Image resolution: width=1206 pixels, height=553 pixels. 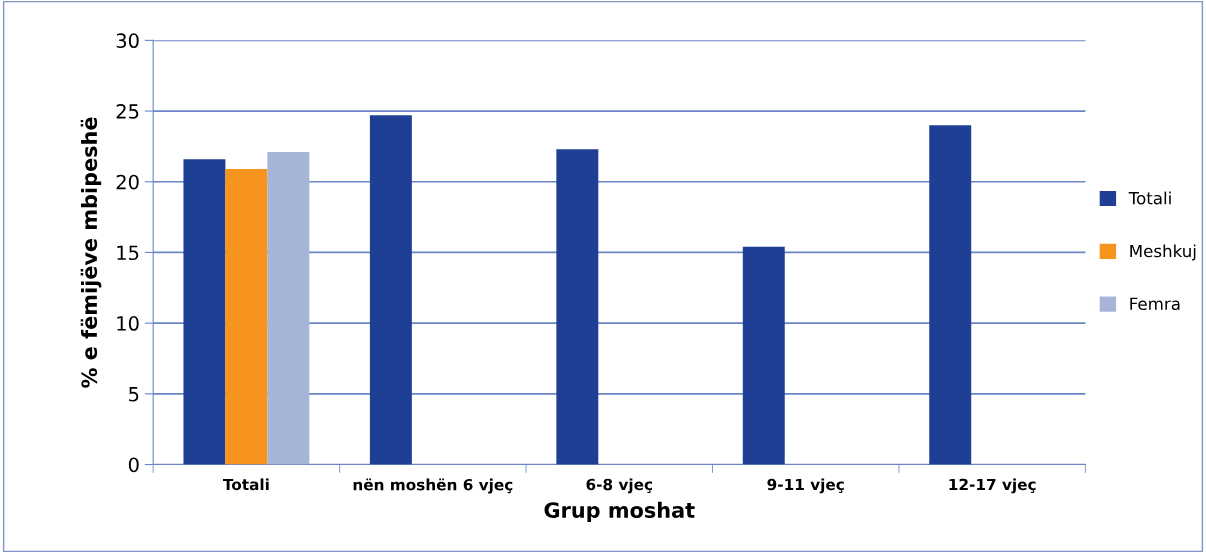 I want to click on y-tick-label: 30, so click(x=127, y=41).